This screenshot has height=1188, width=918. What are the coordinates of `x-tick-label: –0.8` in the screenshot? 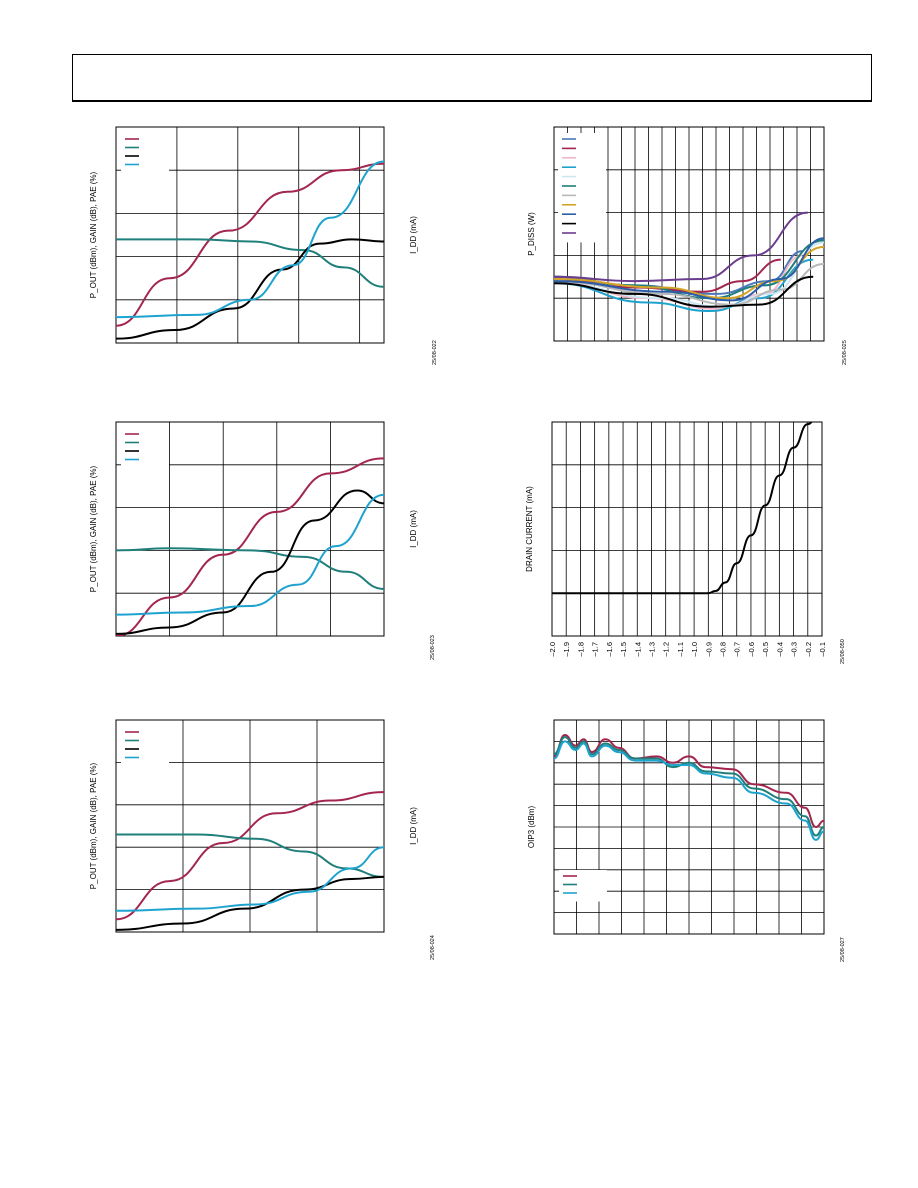 It's located at (723, 649).